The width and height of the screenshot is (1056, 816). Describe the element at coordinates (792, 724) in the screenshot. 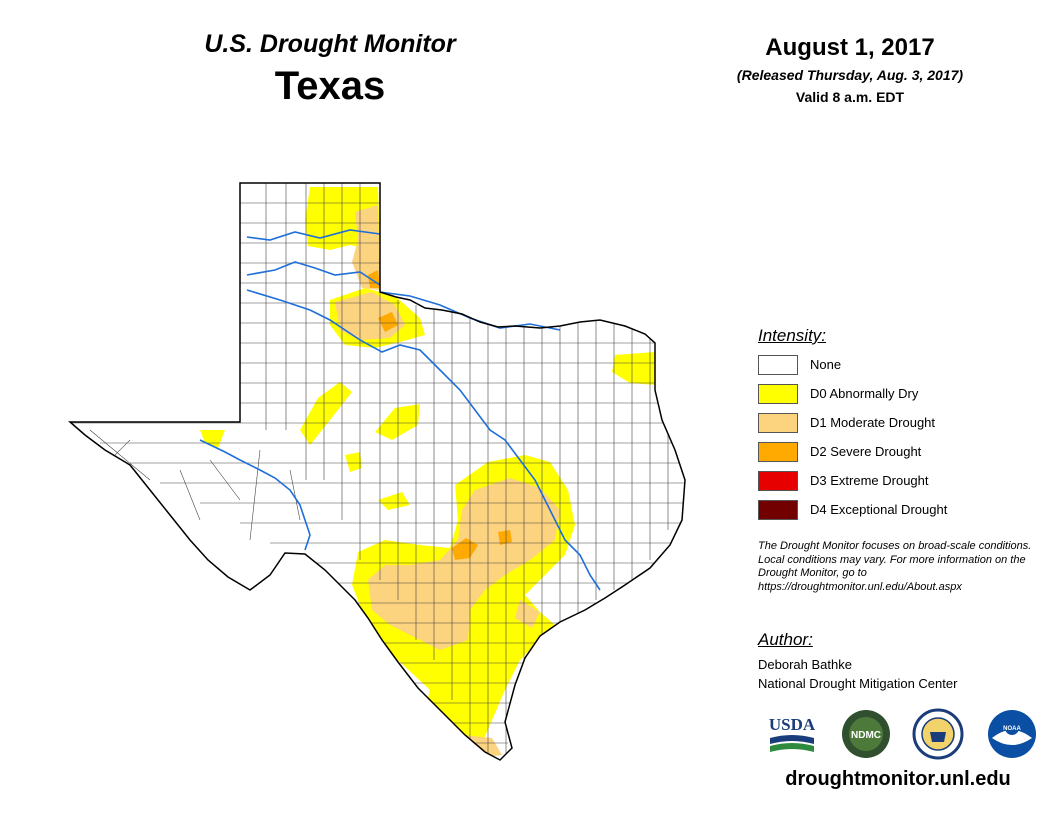

I see `usda-logo-text: USDA` at that location.